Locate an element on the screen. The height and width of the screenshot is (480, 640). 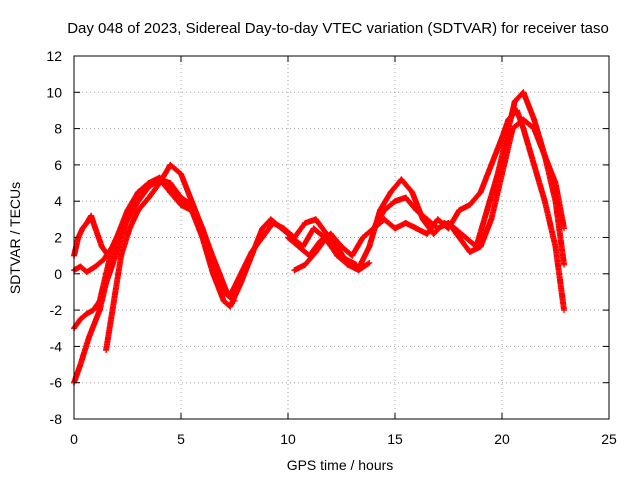
x-tick-label: 10 is located at coordinates (288, 439).